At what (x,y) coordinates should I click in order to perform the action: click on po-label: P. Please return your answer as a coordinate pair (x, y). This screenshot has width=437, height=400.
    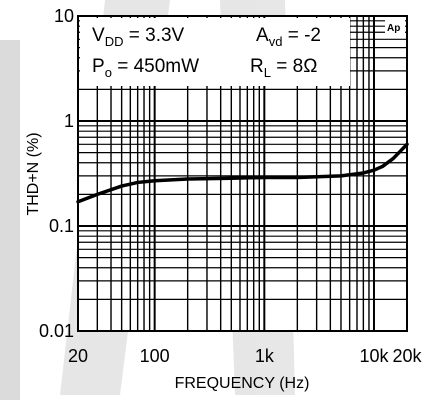
    Looking at the image, I should click on (98, 66).